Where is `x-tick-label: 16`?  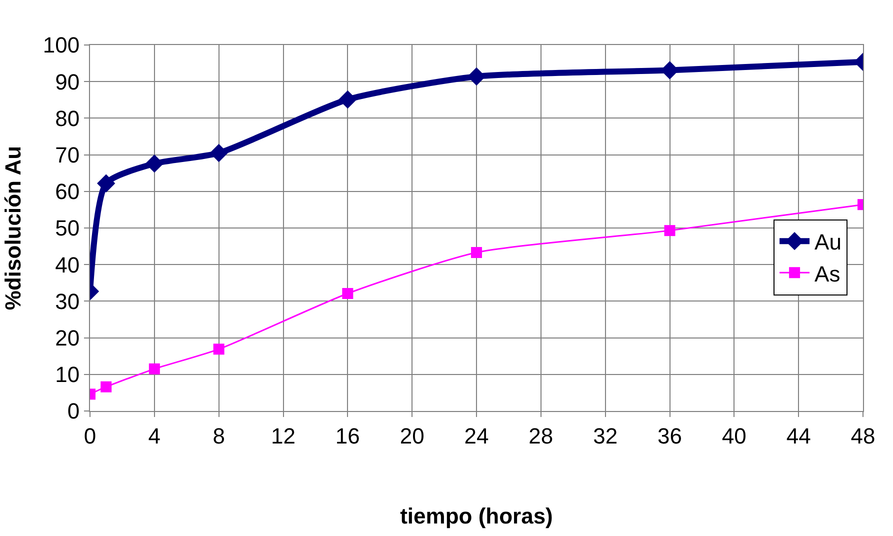
x-tick-label: 16 is located at coordinates (347, 435).